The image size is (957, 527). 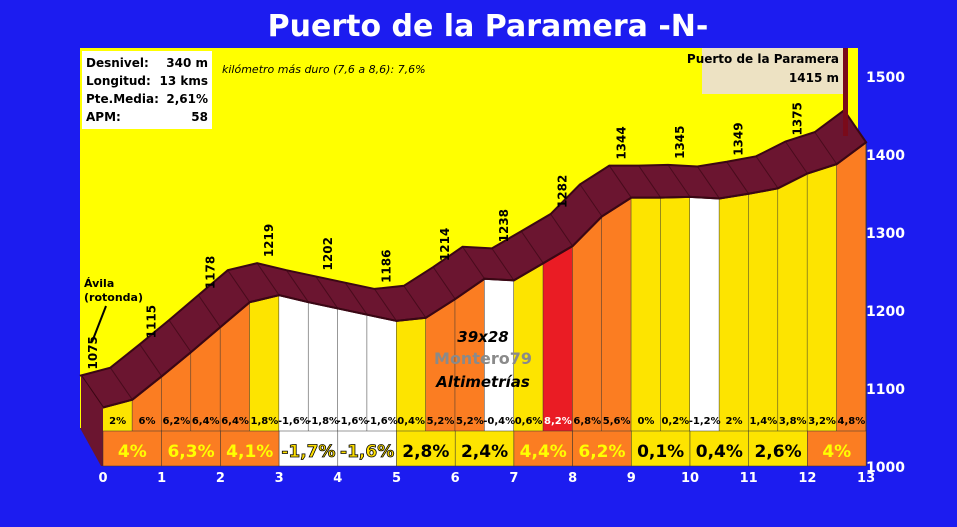 I want to click on x-tick-label: 12, so click(x=807, y=478).